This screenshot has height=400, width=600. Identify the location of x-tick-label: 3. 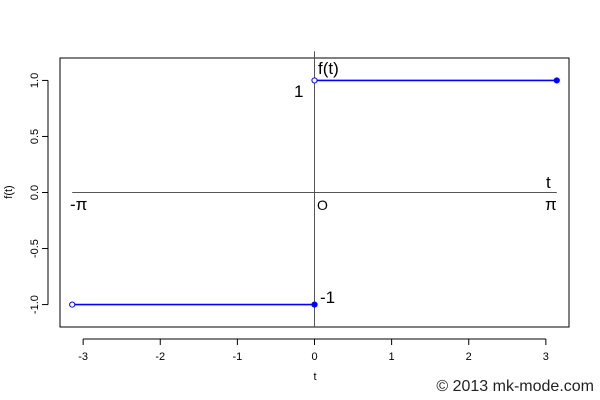
(546, 357).